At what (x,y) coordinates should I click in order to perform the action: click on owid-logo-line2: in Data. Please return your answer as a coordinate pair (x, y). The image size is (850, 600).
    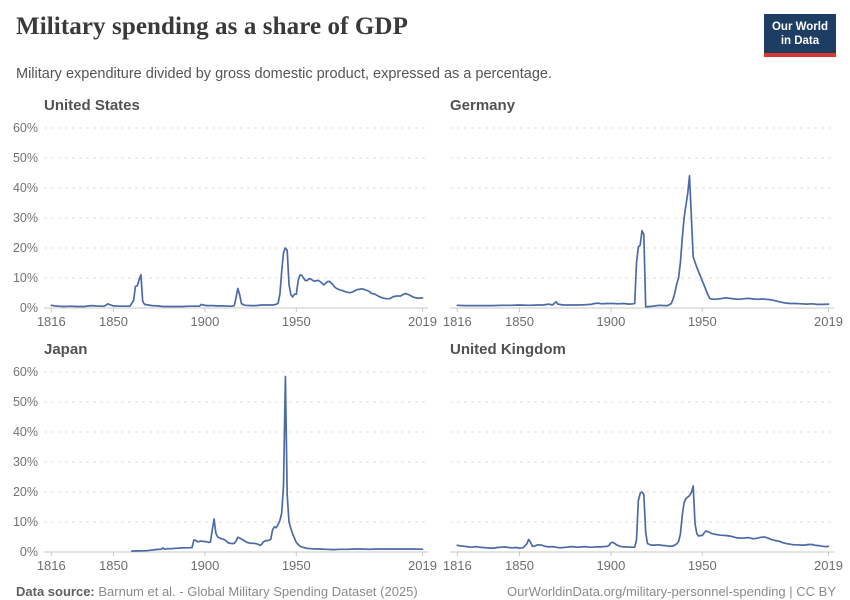
    Looking at the image, I should click on (800, 41).